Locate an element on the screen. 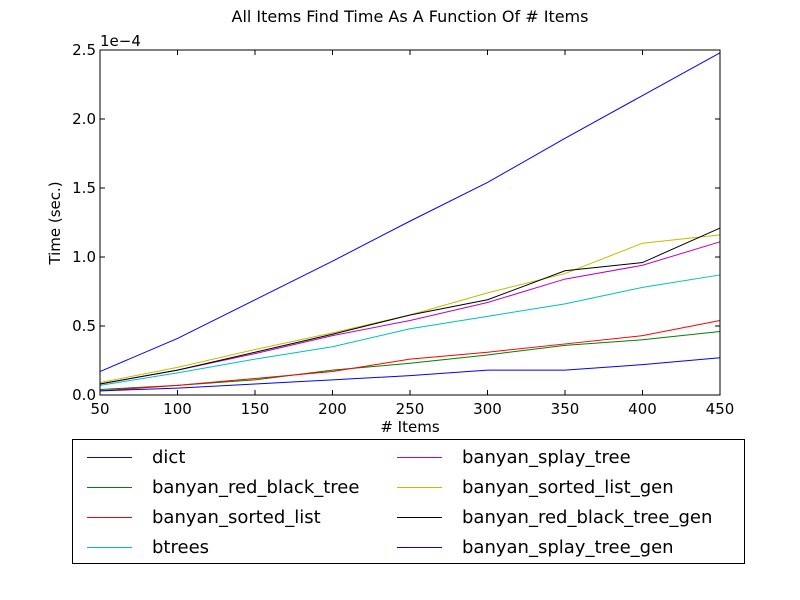 The width and height of the screenshot is (800, 600). series-line-btrees is located at coordinates (410, 330).